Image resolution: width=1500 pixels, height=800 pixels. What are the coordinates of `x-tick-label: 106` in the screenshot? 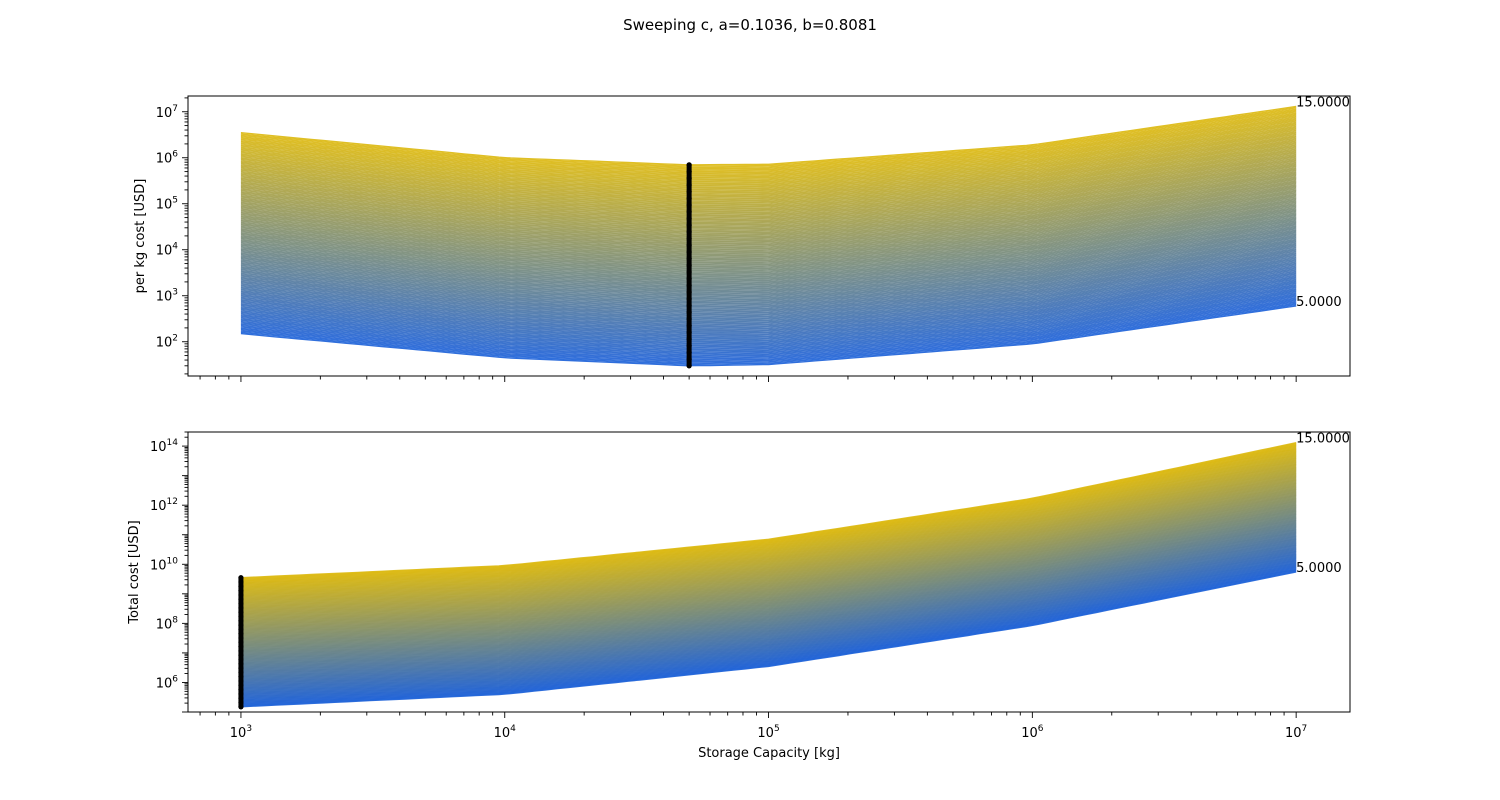 It's located at (1032, 732).